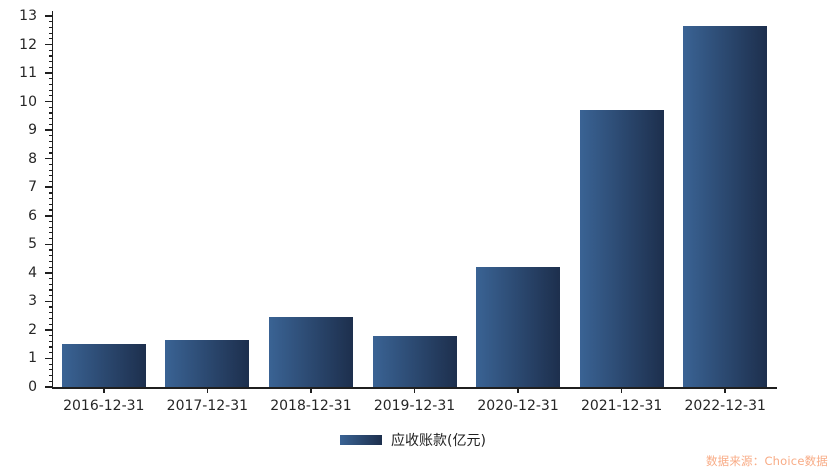  What do you see at coordinates (32, 130) in the screenshot?
I see `y-tick-label: 9` at bounding box center [32, 130].